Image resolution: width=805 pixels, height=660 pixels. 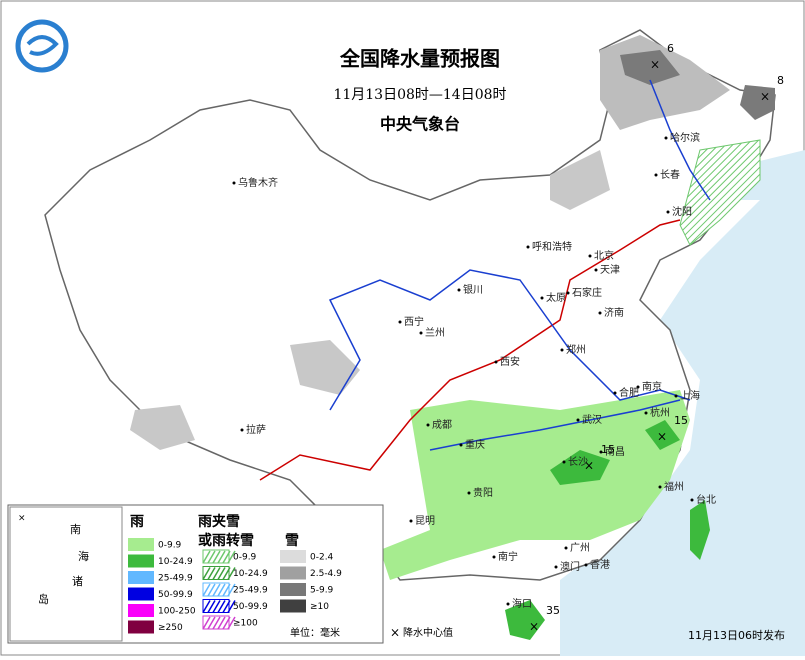 What do you see at coordinates (608, 449) in the screenshot?
I see `center-value: 15` at bounding box center [608, 449].